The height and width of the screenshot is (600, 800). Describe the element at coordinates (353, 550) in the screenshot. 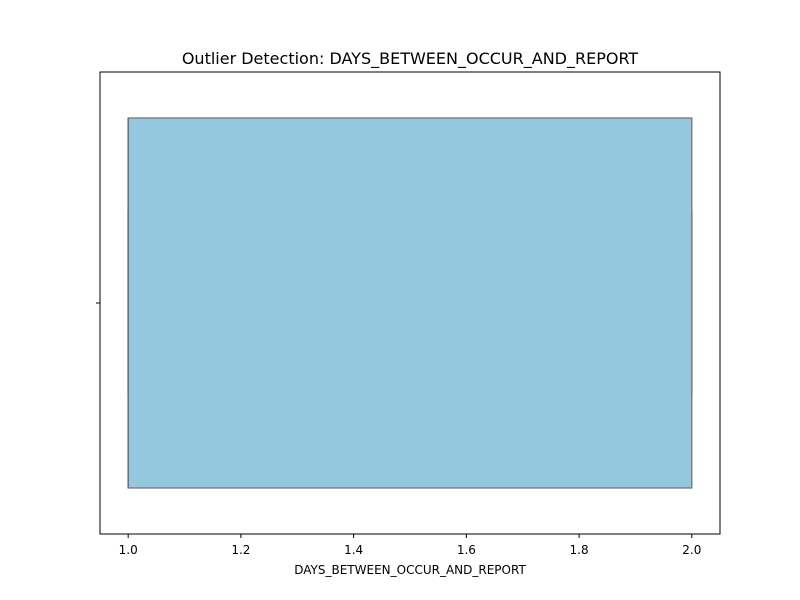

I see `x-tick-label: 1.4` at that location.